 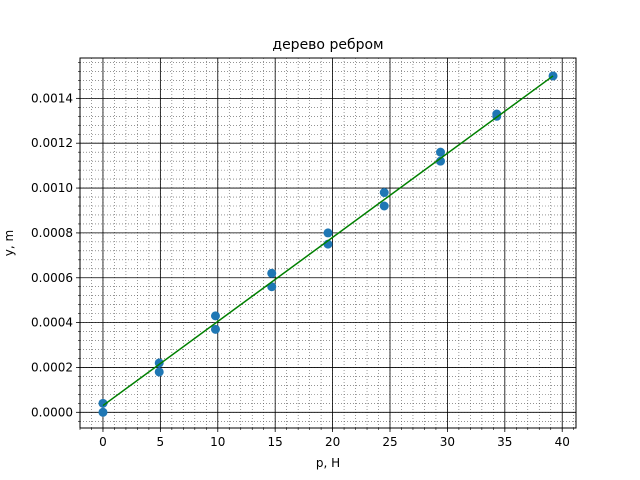 I want to click on x-tick-label: 15, so click(x=275, y=442).